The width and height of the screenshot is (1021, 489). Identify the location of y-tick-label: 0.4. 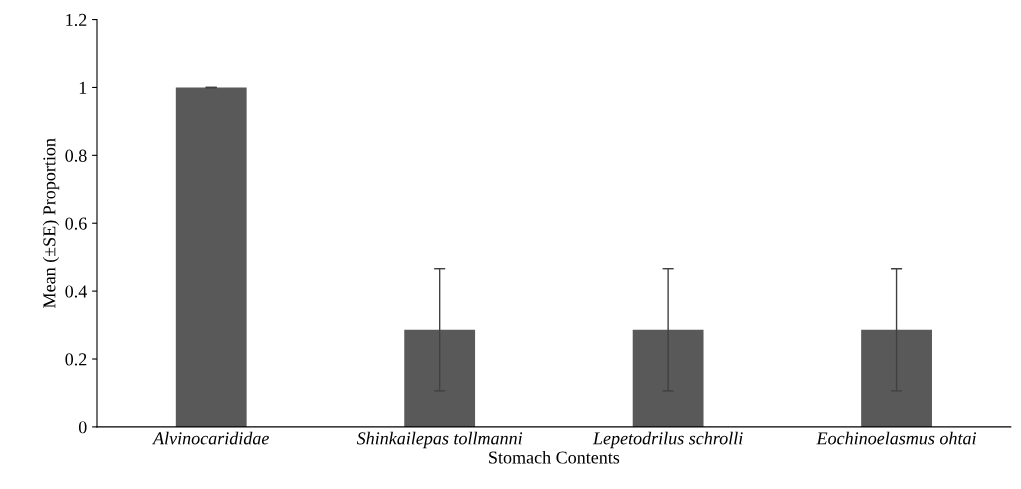
(76, 291).